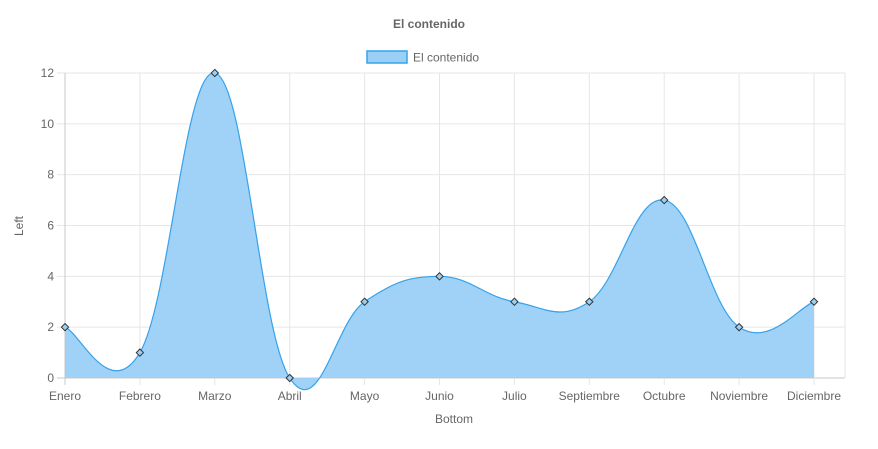  I want to click on x-tick-label: Abril, so click(290, 396).